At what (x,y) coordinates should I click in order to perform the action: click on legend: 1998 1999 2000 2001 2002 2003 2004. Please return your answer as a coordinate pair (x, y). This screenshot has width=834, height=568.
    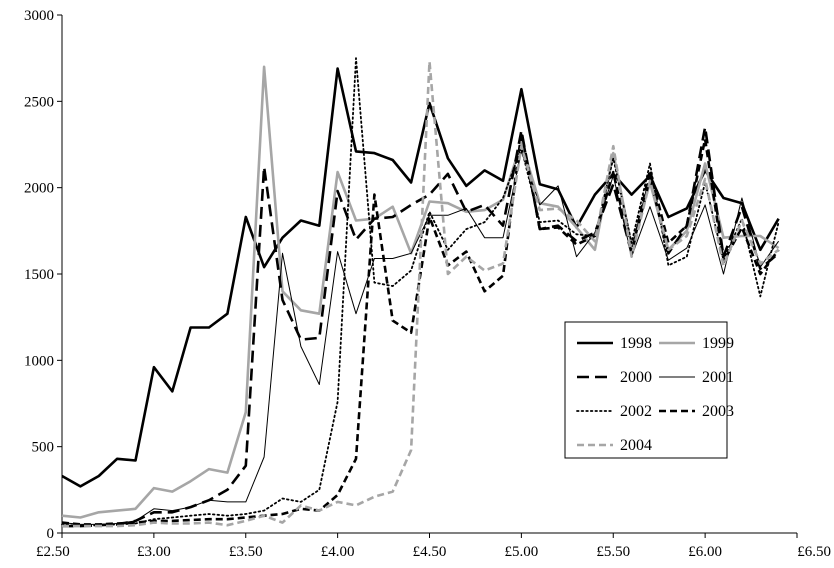
    Looking at the image, I should click on (649, 390).